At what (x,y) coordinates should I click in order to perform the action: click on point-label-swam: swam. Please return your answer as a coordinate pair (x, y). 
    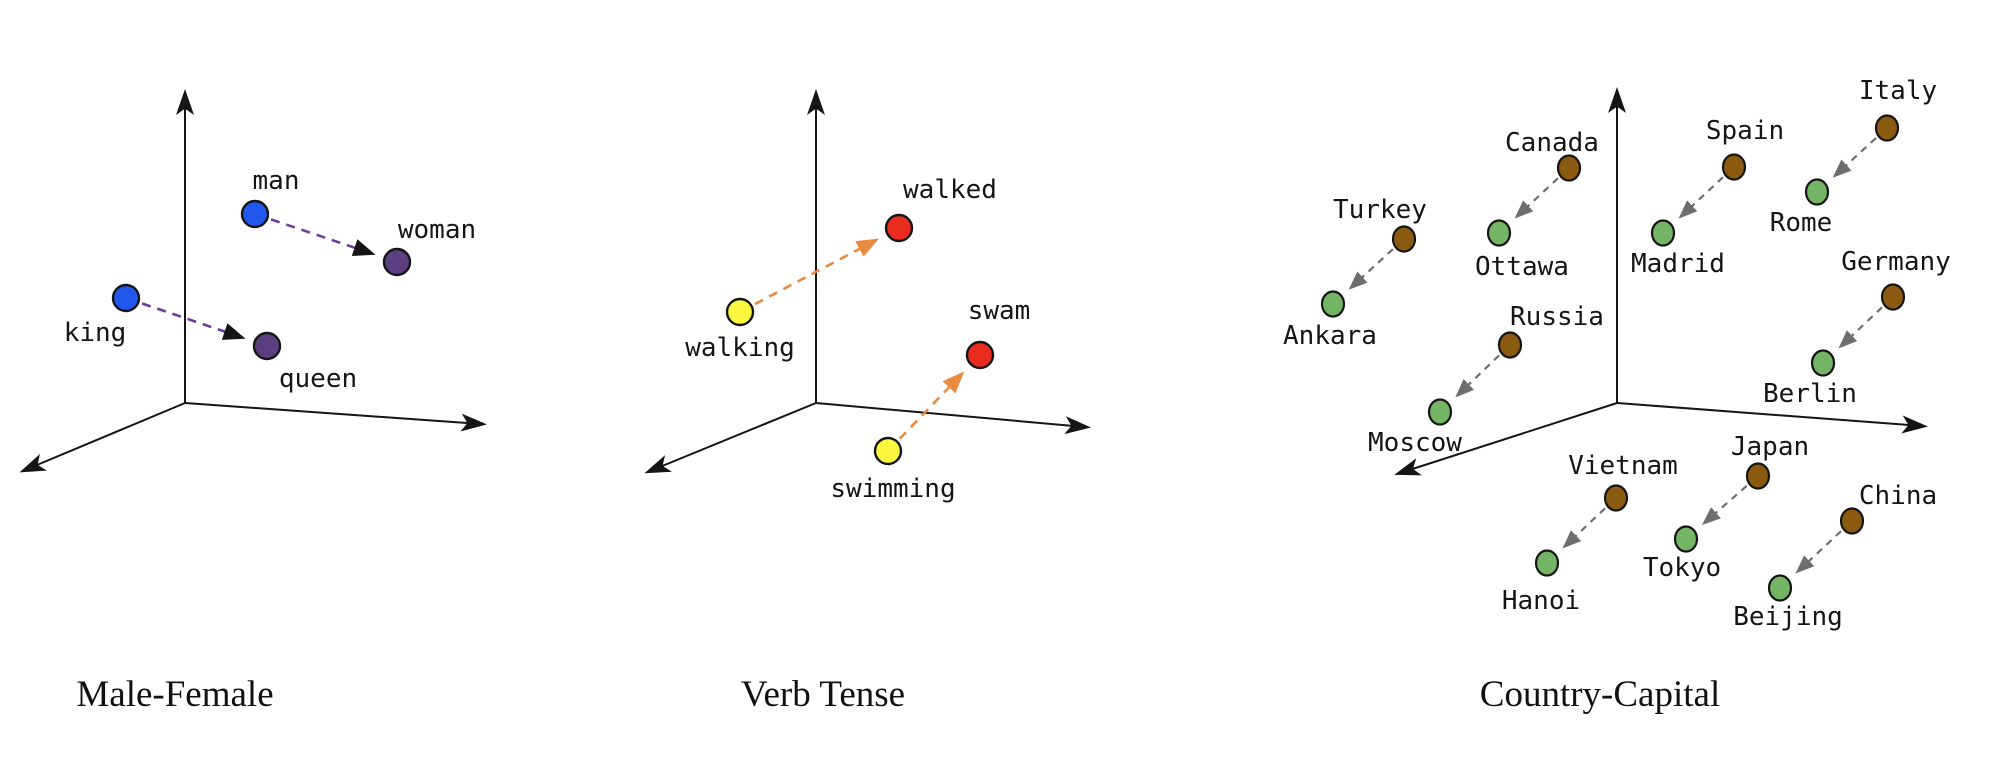
    Looking at the image, I should click on (999, 311).